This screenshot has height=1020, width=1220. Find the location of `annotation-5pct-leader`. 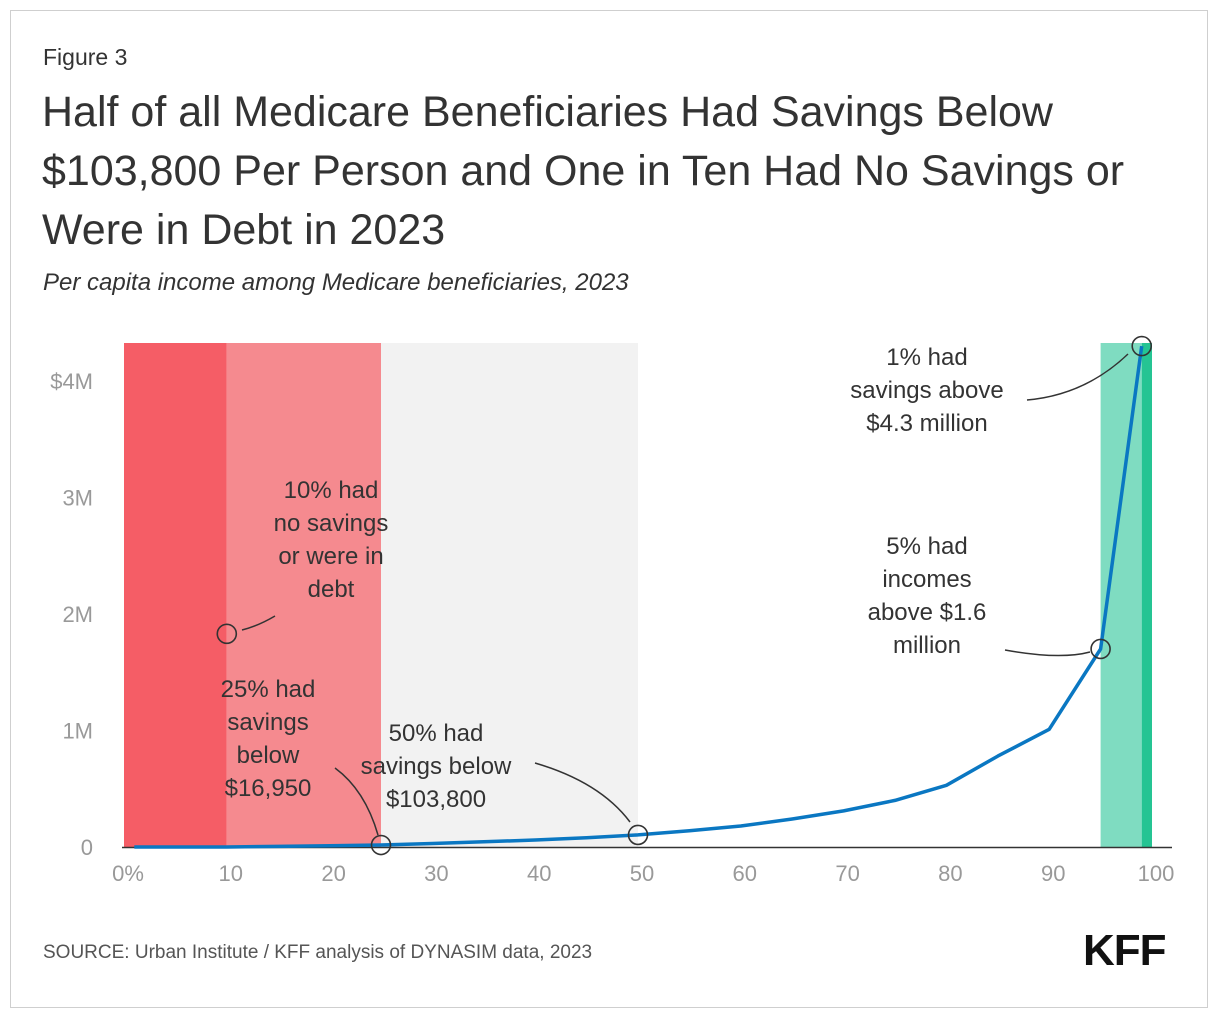

annotation-5pct-leader is located at coordinates (1047, 653).